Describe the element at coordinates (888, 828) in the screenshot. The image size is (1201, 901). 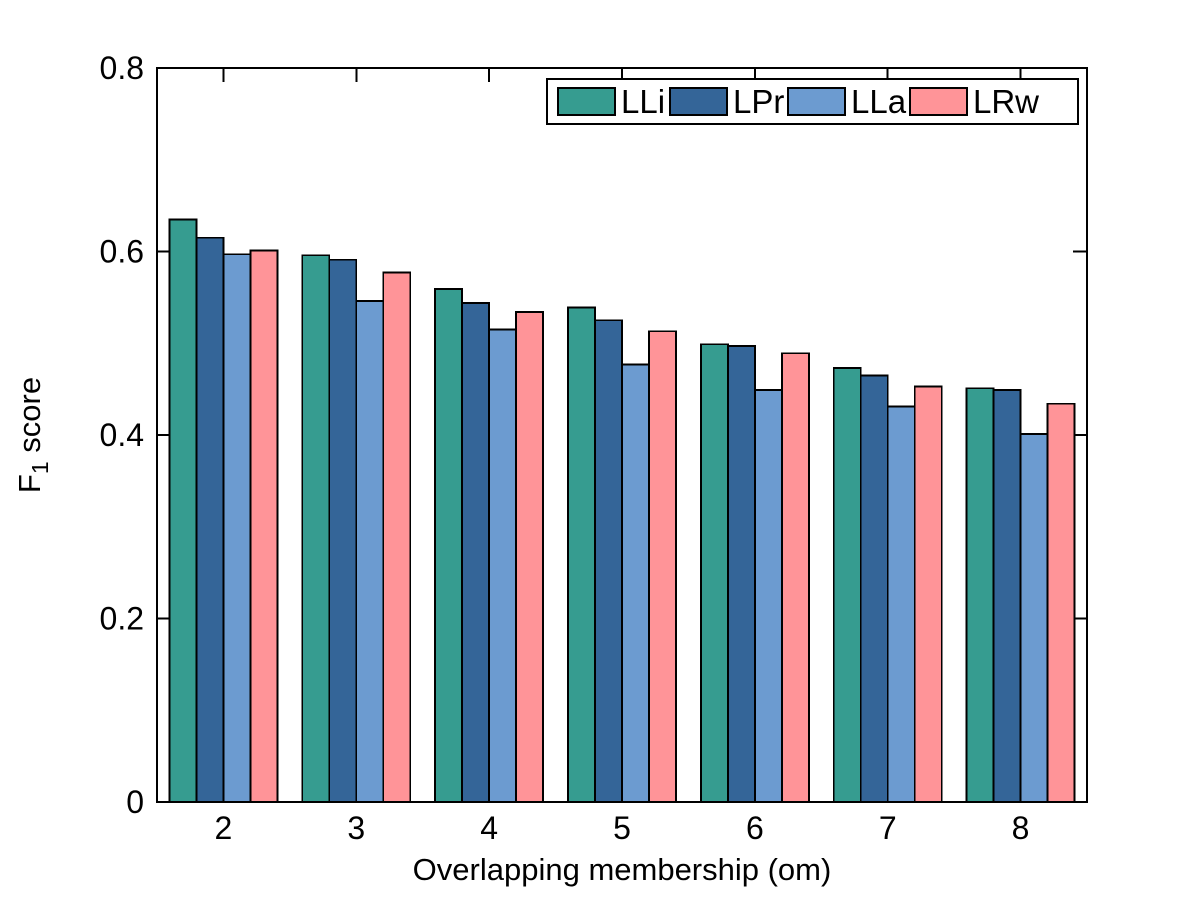
I see `x-tick-label: 7` at that location.